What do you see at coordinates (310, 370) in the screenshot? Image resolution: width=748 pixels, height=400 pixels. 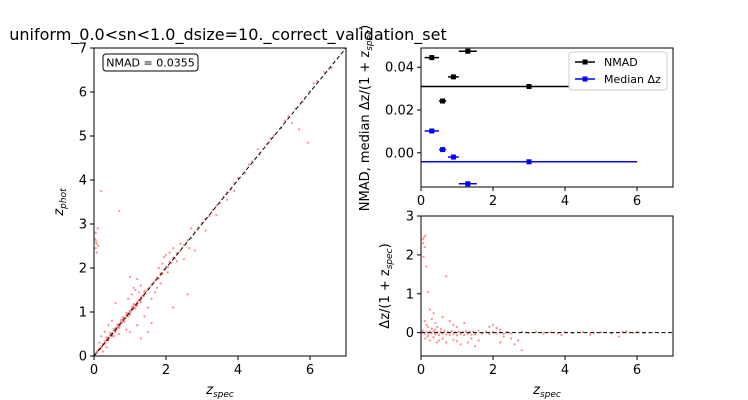 I see `main-xtick-label: 6` at bounding box center [310, 370].